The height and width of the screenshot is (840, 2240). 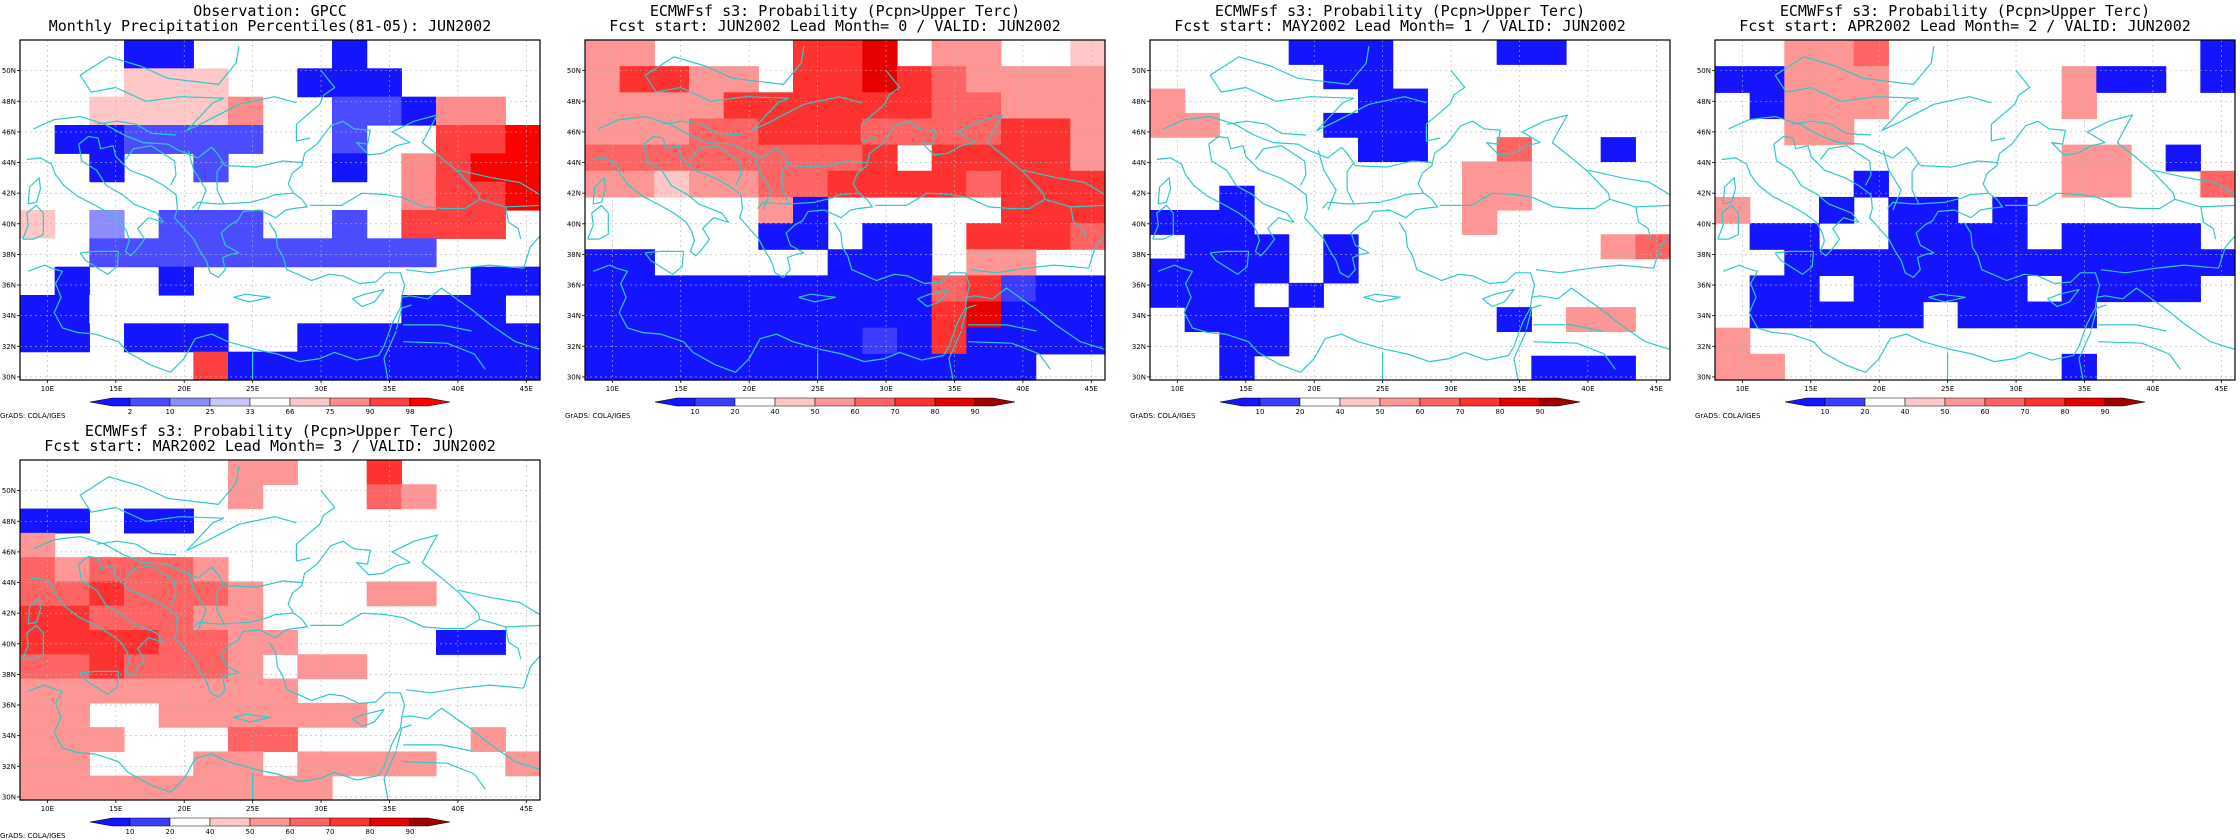 I want to click on colorbar-label: 90, so click(x=2105, y=412).